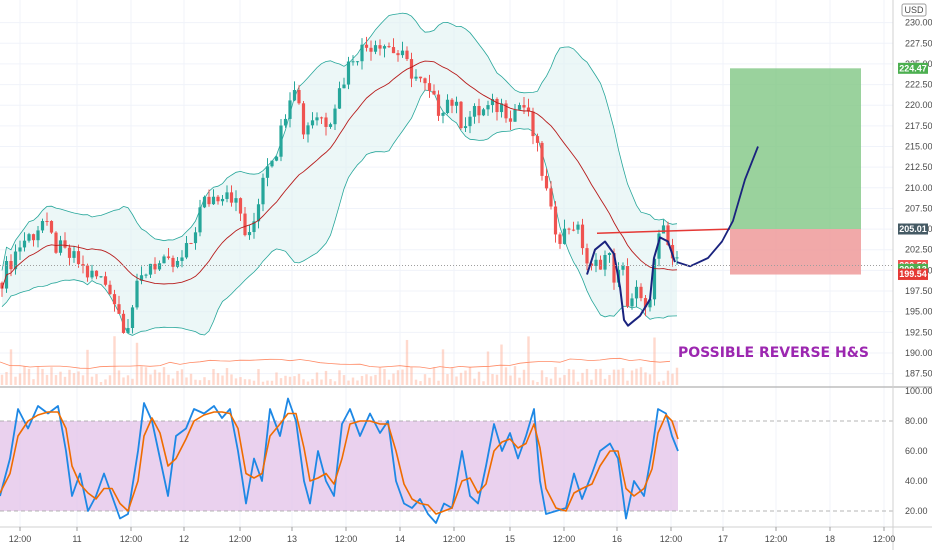  I want to click on price-tick-label: 222.50, so click(918, 85).